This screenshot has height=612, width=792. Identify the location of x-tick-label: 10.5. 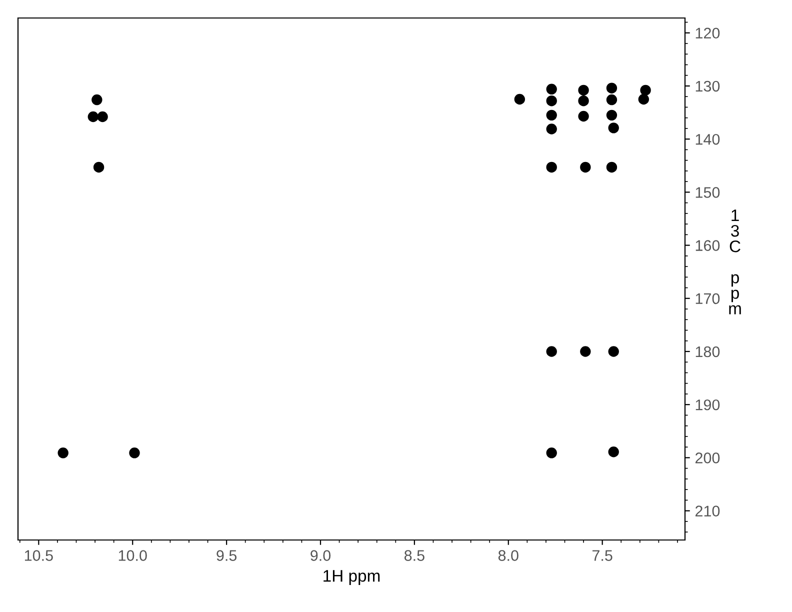
(38, 555).